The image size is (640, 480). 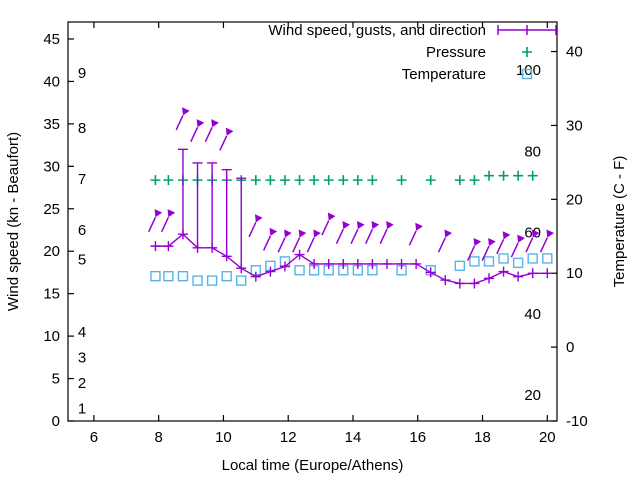 What do you see at coordinates (351, 259) in the screenshot?
I see `wind-speed-line` at bounding box center [351, 259].